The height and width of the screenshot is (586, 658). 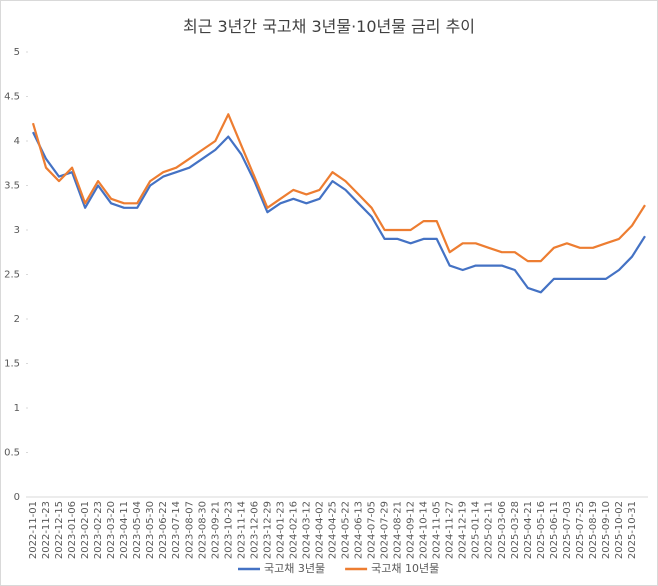 I want to click on x-tick-label: 2023-12-29, so click(x=267, y=530).